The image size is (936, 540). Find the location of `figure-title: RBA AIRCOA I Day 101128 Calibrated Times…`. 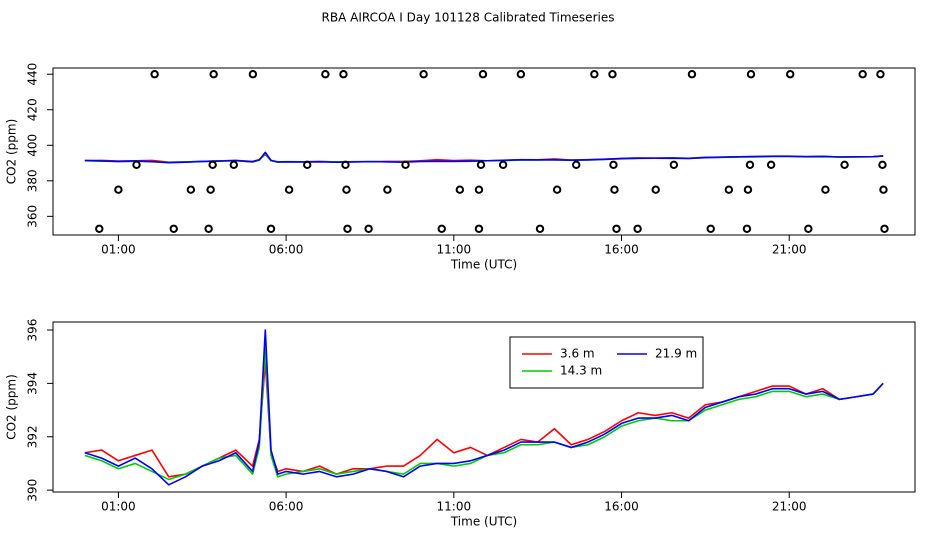

figure-title: RBA AIRCOA I Day 101128 Calibrated Times… is located at coordinates (468, 18).